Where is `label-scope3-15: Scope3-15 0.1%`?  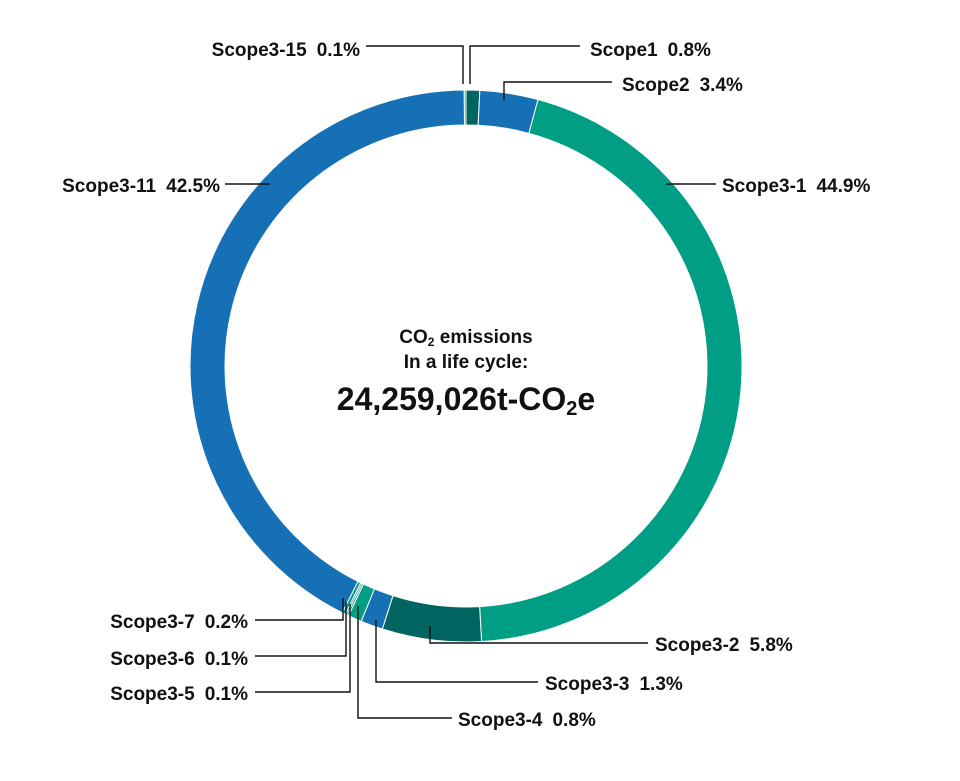 label-scope3-15: Scope3-15 0.1% is located at coordinates (286, 50).